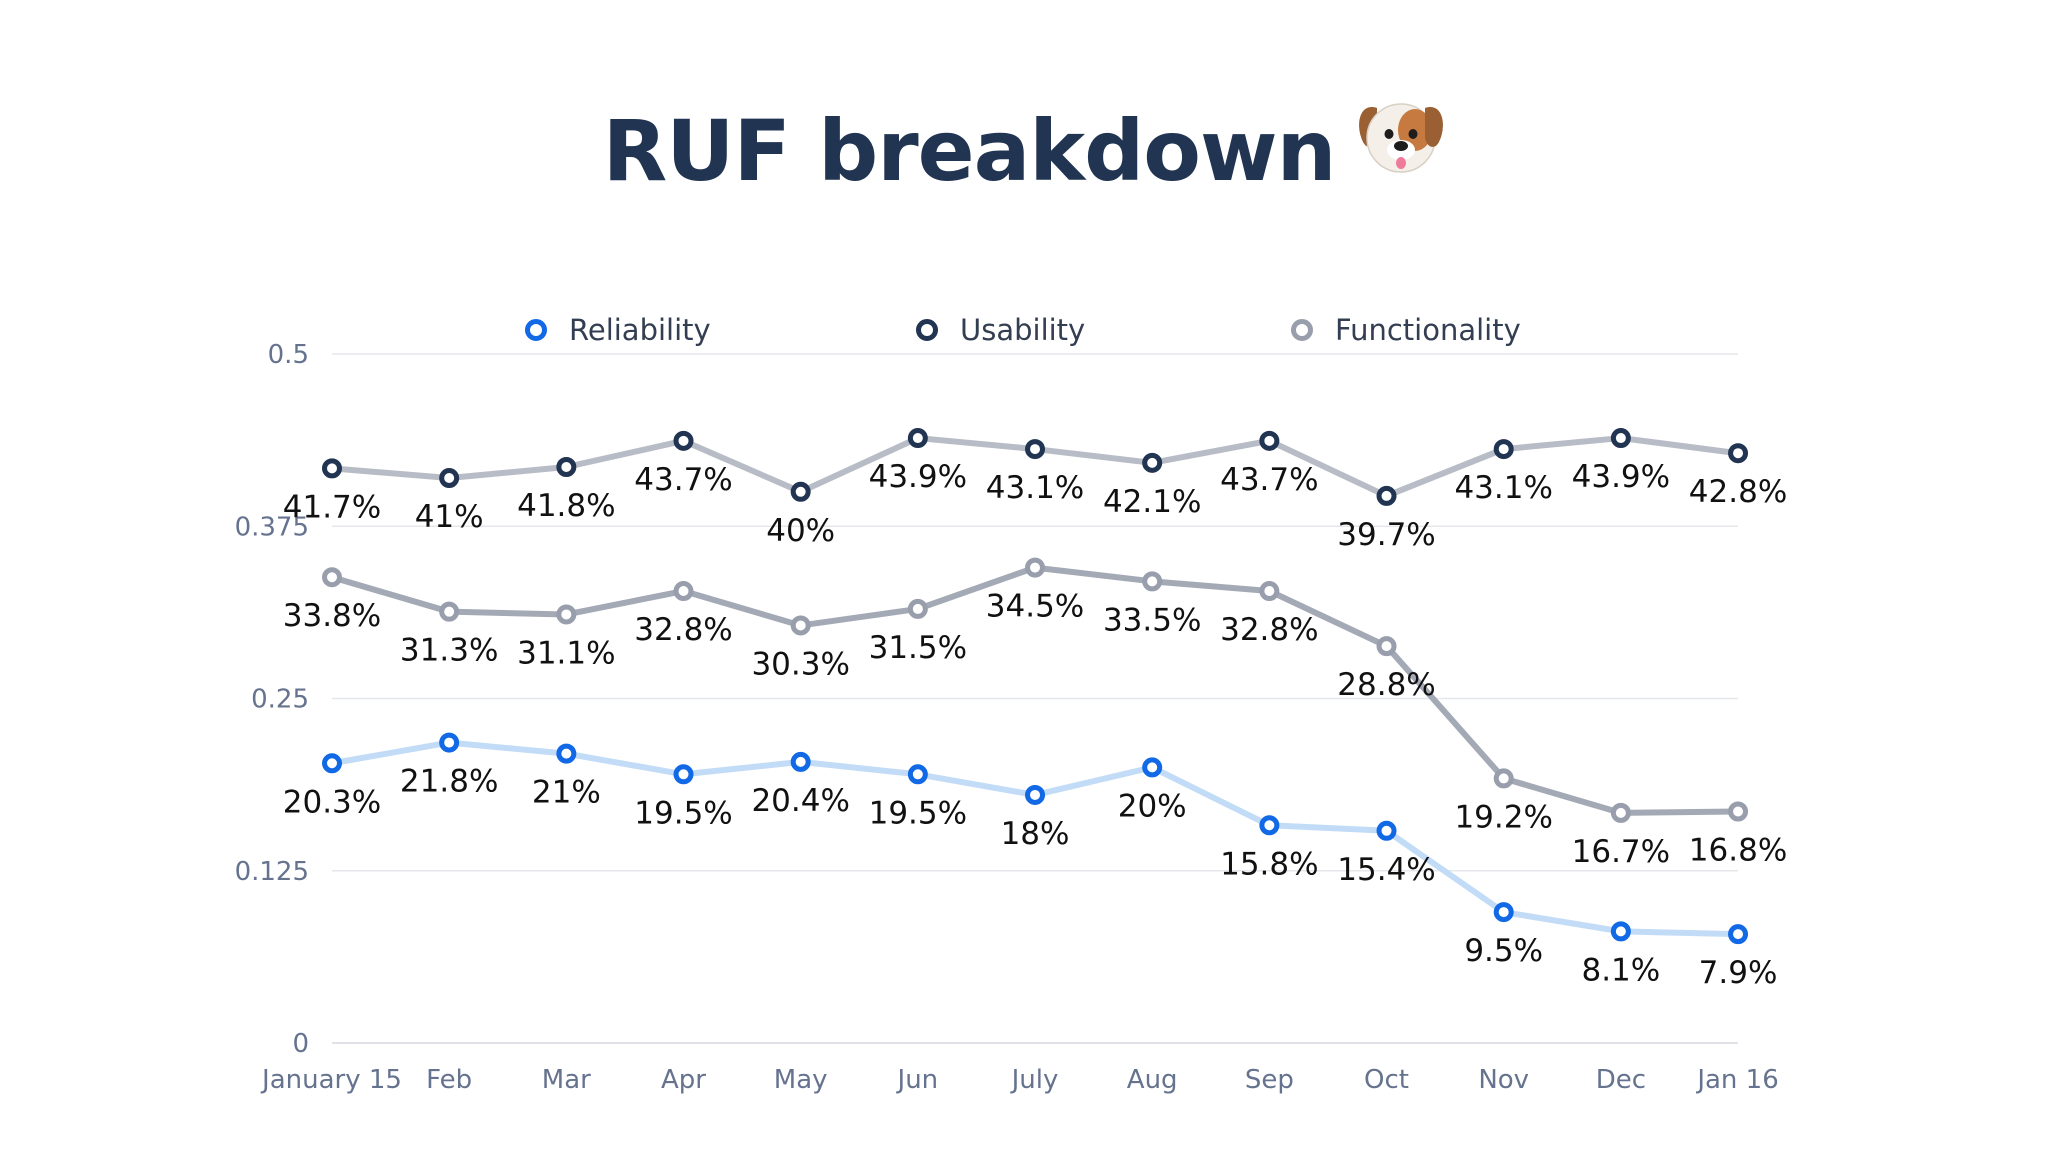  I want to click on data-label-usability: 41.8%, so click(566, 506).